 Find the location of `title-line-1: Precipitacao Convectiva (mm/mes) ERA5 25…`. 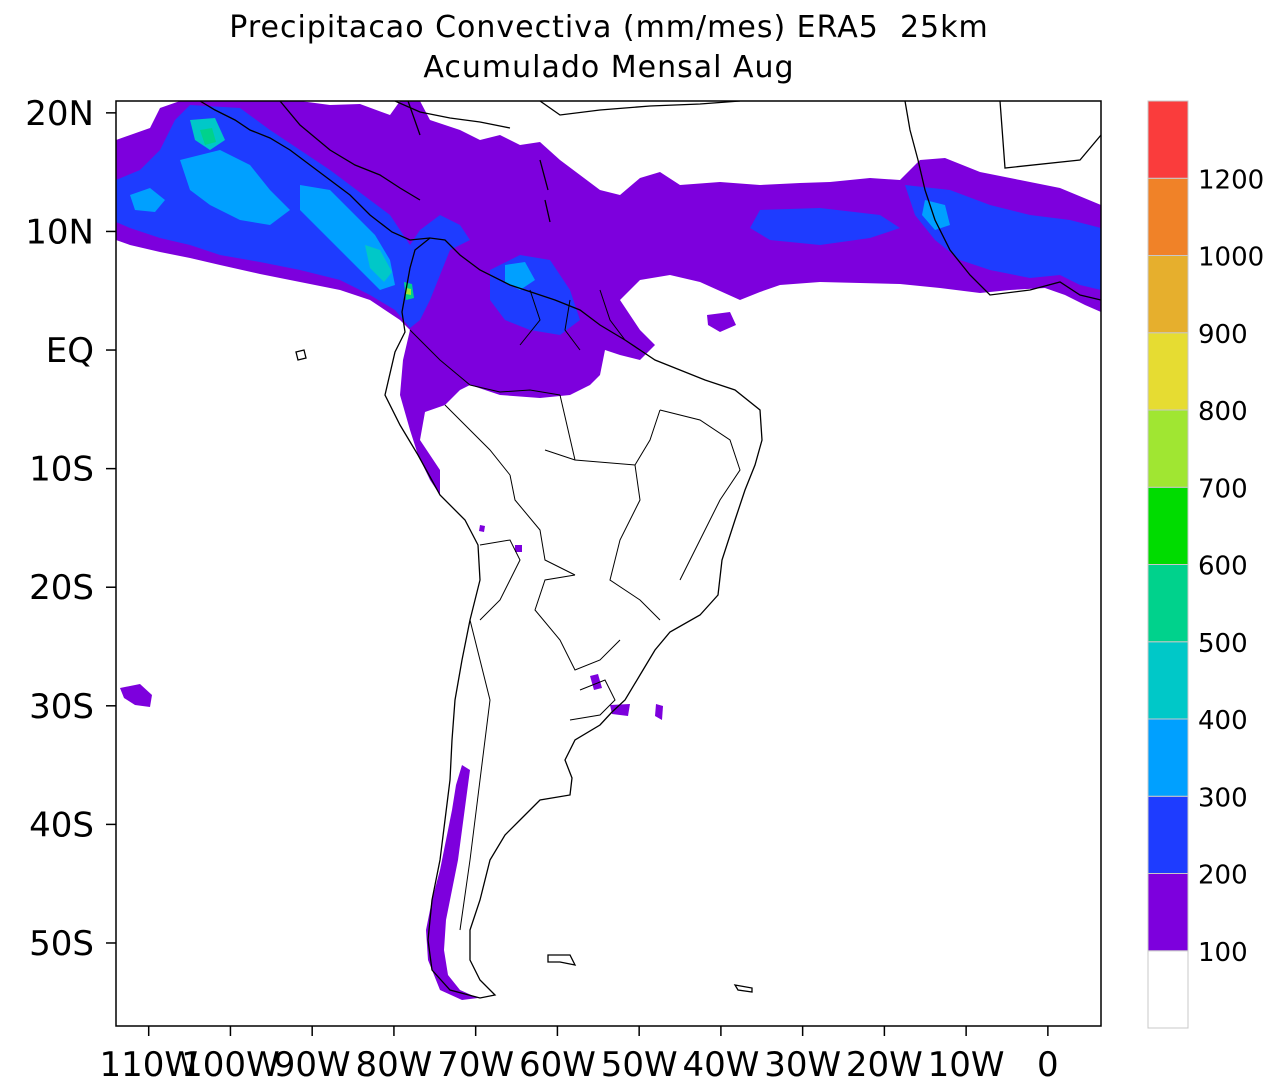

title-line-1: Precipitacao Convectiva (mm/mes) ERA5 25… is located at coordinates (609, 27).